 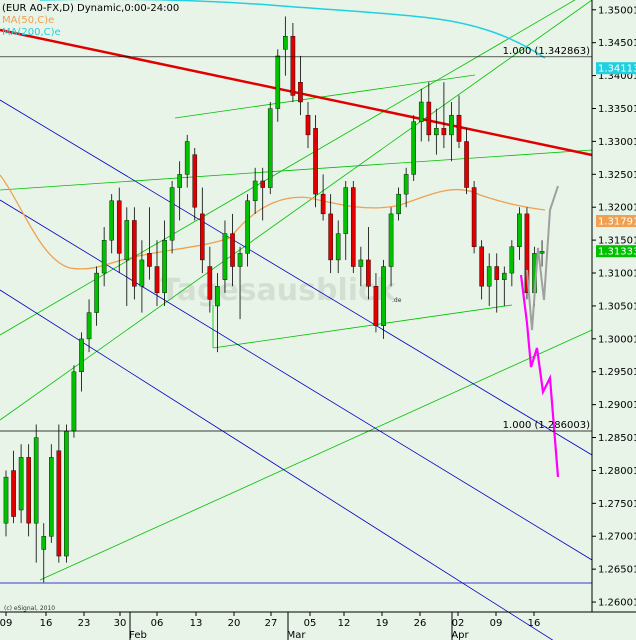 What do you see at coordinates (617, 537) in the screenshot?
I see `y-tick-label: 1.270013` at bounding box center [617, 537].